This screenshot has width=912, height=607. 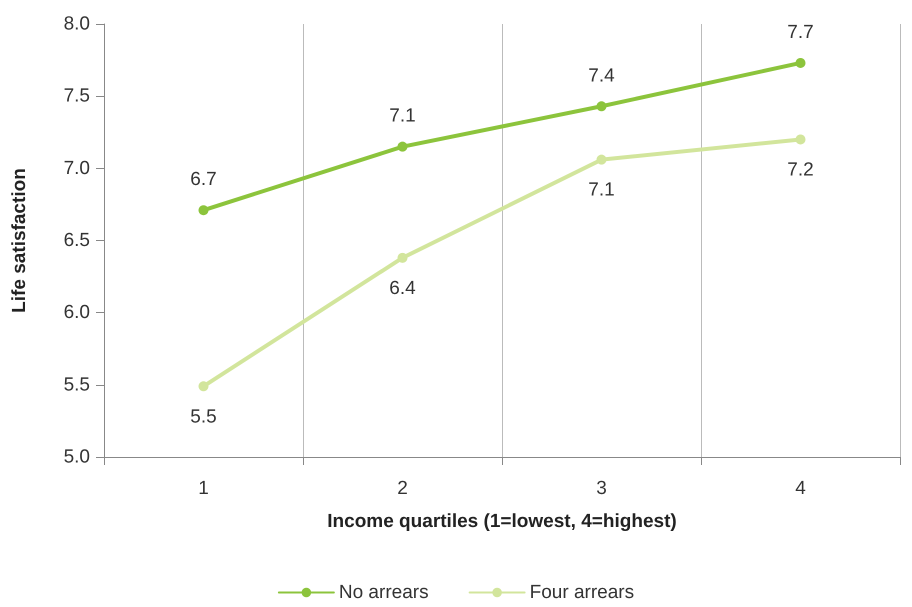 I want to click on y-tick-label: 5.5, so click(x=77, y=385).